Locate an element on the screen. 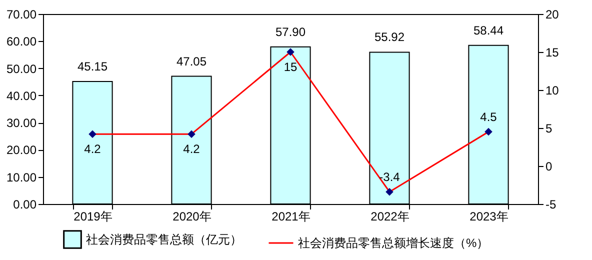 This screenshot has width=592, height=260. y-tick-label: 20.00 is located at coordinates (21, 150).